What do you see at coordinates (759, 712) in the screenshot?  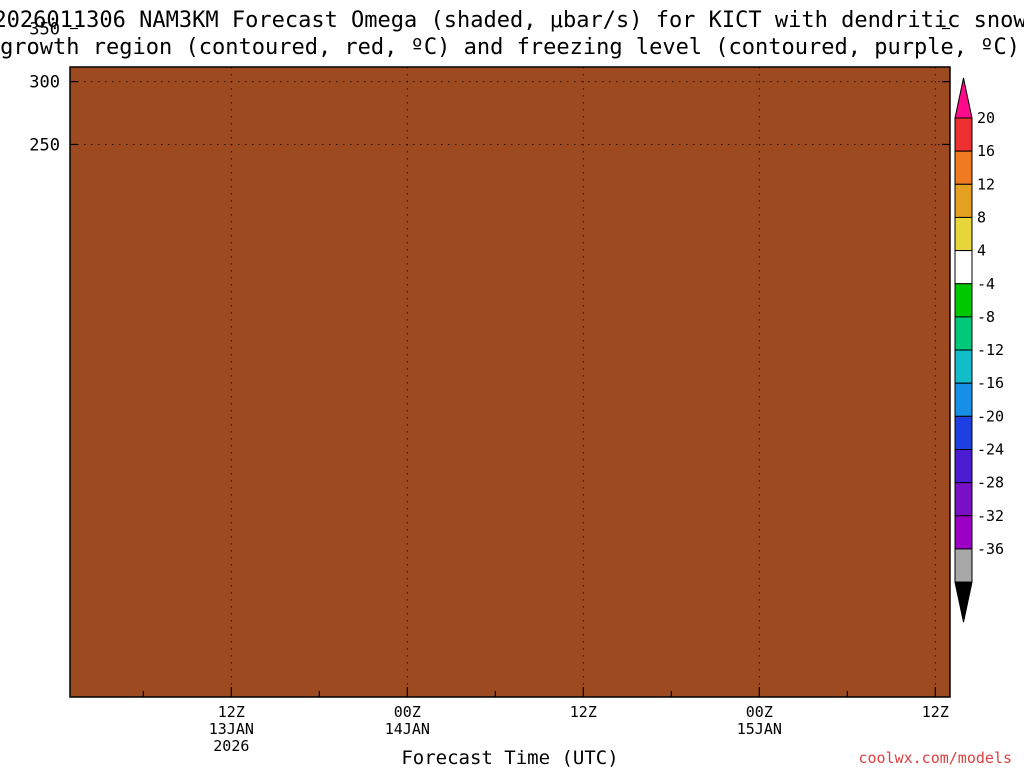 I see `x-tick-label-48-1: 00Z` at bounding box center [759, 712].